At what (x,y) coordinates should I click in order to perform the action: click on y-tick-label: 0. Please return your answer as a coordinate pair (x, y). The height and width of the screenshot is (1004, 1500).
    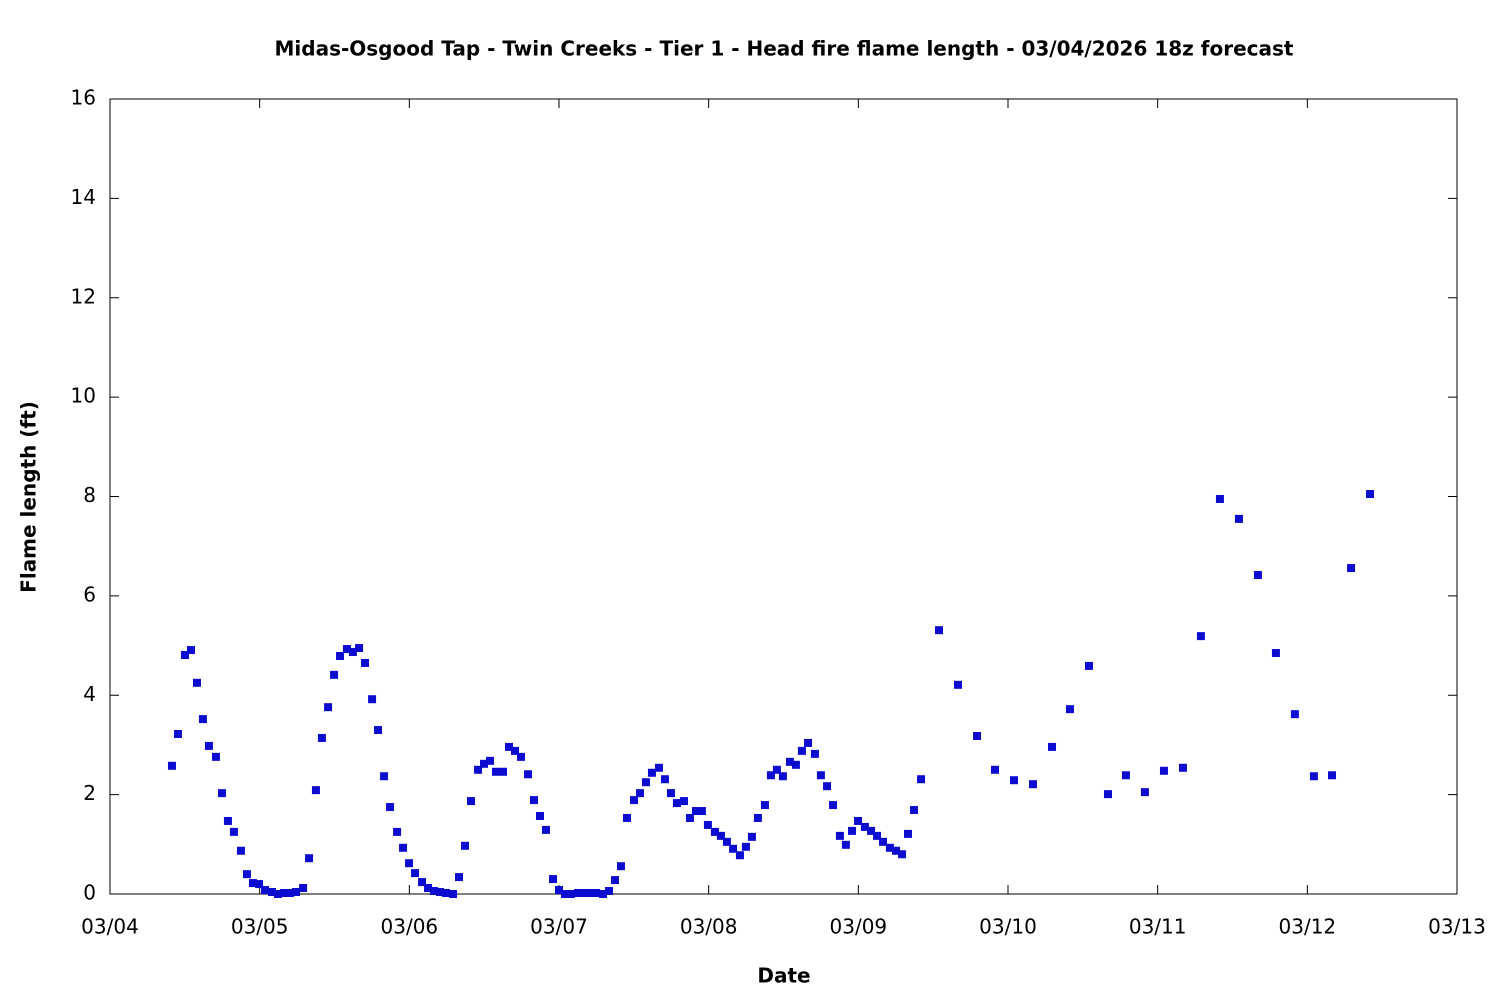
    Looking at the image, I should click on (89, 893).